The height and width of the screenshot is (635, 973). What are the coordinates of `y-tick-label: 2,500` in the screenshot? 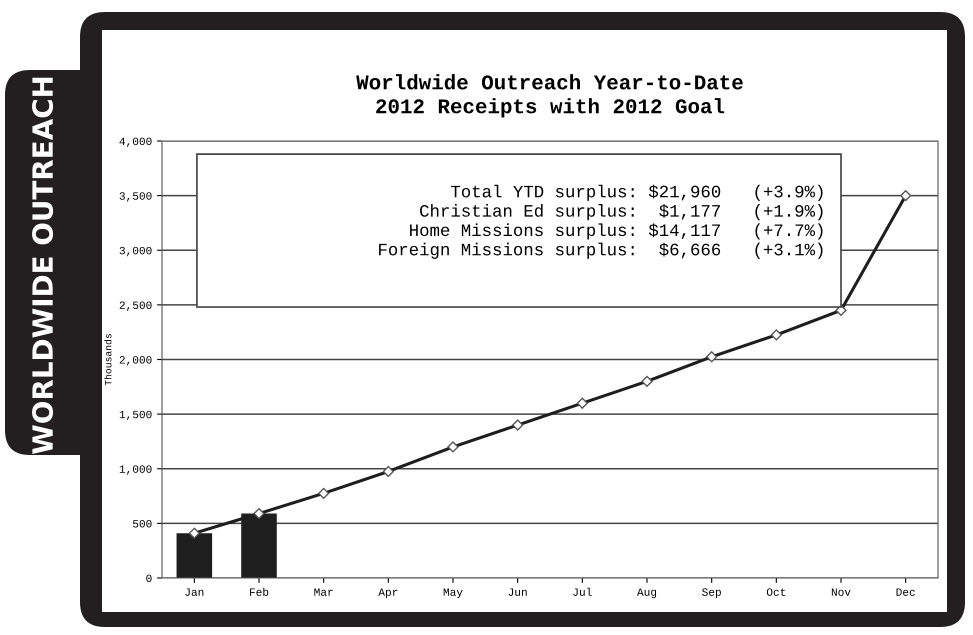 It's located at (136, 306).